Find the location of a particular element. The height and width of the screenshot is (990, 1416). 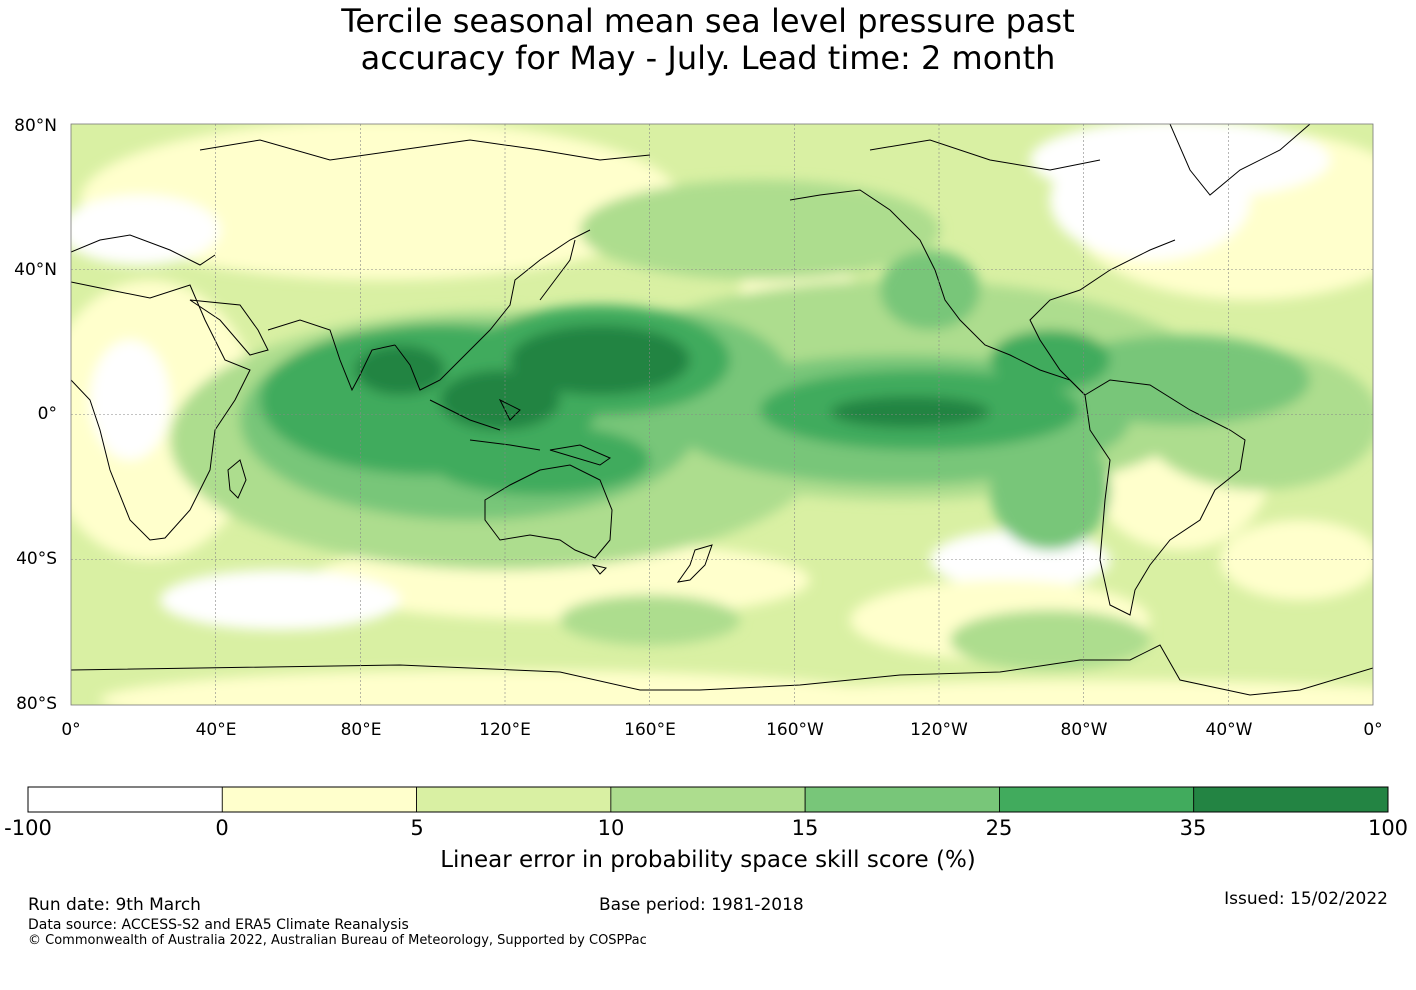

lon-label-40e: 40°E is located at coordinates (216, 730).